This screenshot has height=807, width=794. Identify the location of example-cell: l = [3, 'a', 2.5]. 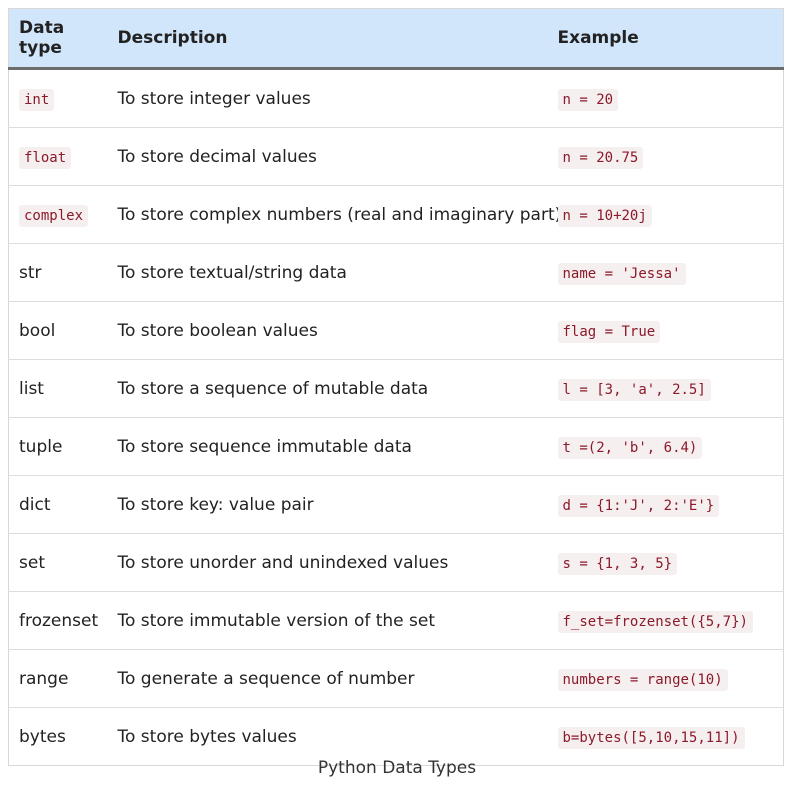
(665, 388).